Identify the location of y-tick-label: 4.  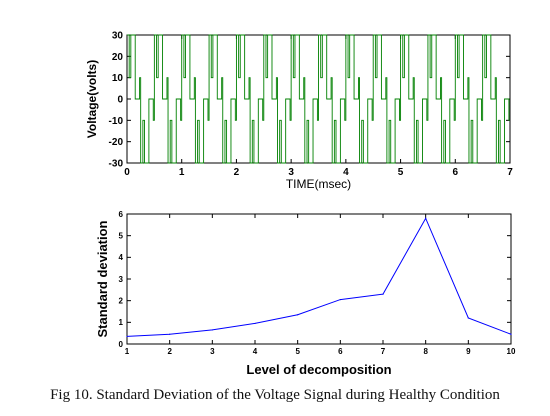
(121, 257).